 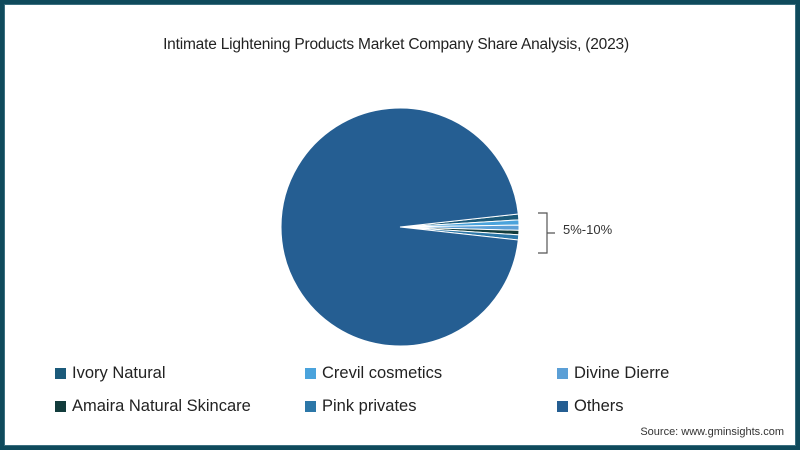 I want to click on legend-label: Ivory Natural, so click(x=119, y=373).